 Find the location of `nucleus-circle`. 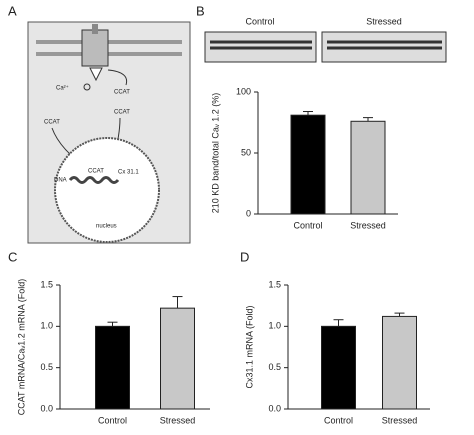

nucleus-circle is located at coordinates (107, 190).